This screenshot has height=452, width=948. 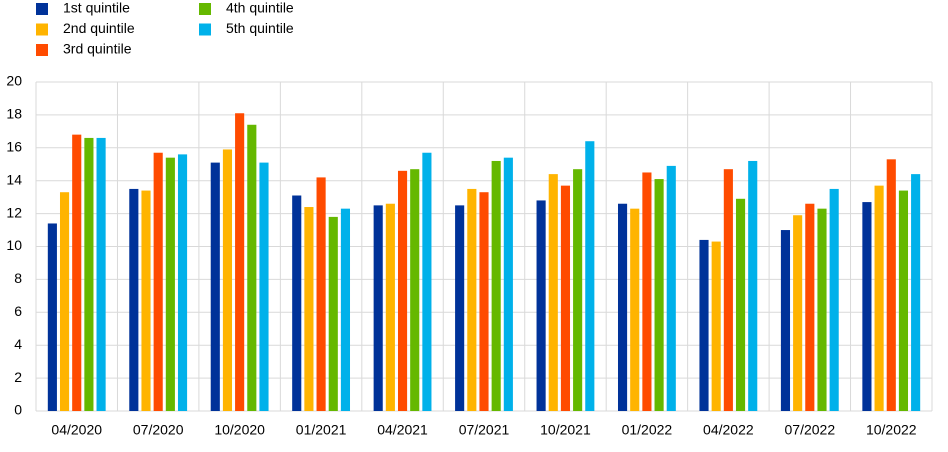 What do you see at coordinates (14, 179) in the screenshot?
I see `y-tick-label: 14` at bounding box center [14, 179].